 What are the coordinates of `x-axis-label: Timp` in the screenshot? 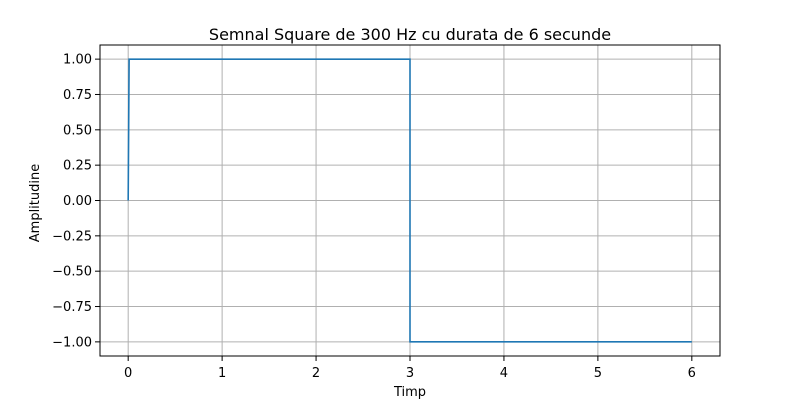 It's located at (409, 392).